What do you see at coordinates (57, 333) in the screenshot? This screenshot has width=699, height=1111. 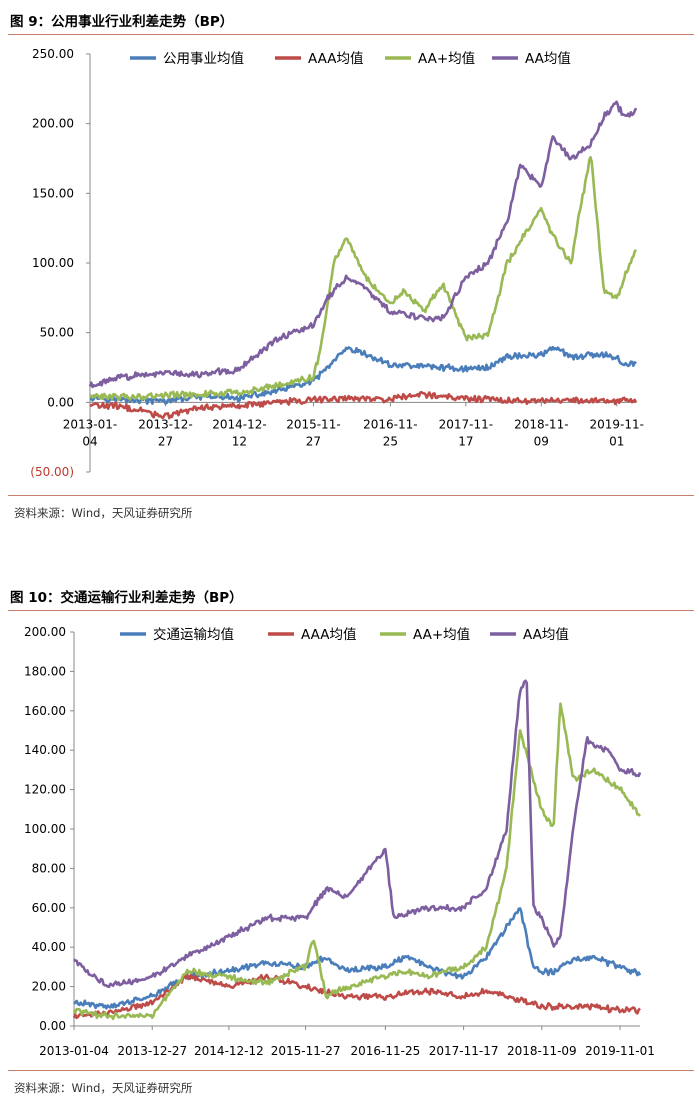 I see `y-tick-label: 50.00` at bounding box center [57, 333].